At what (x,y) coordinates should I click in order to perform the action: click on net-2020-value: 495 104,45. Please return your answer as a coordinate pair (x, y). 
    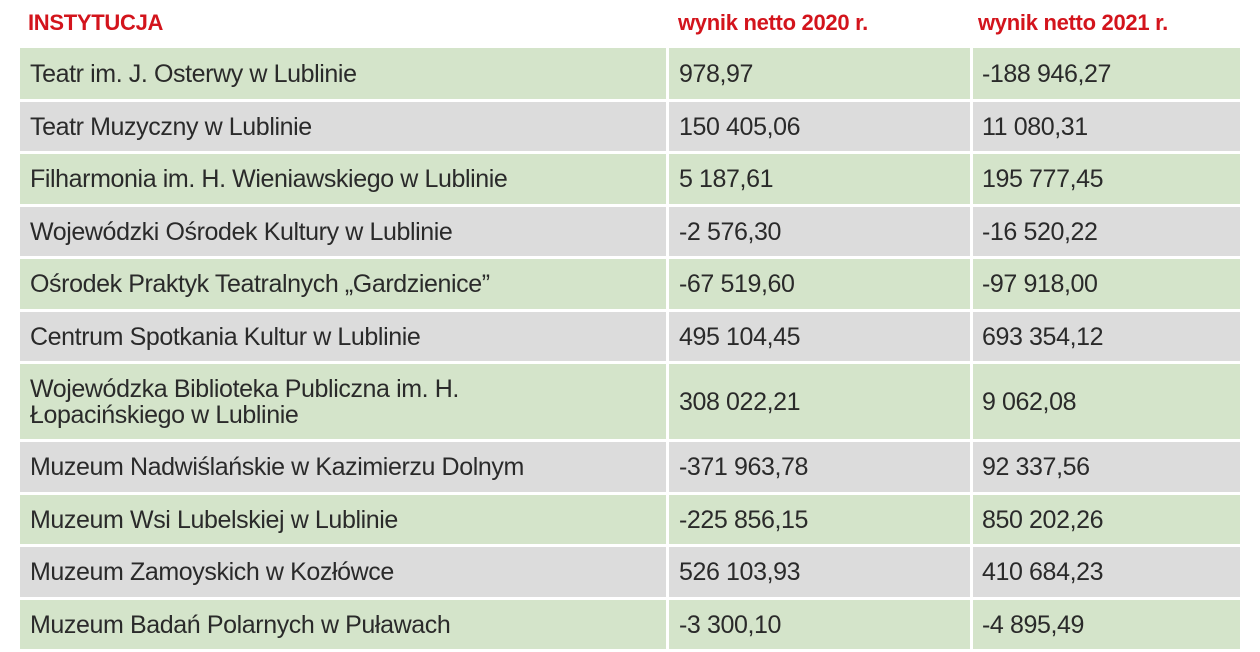
    Looking at the image, I should click on (819, 336).